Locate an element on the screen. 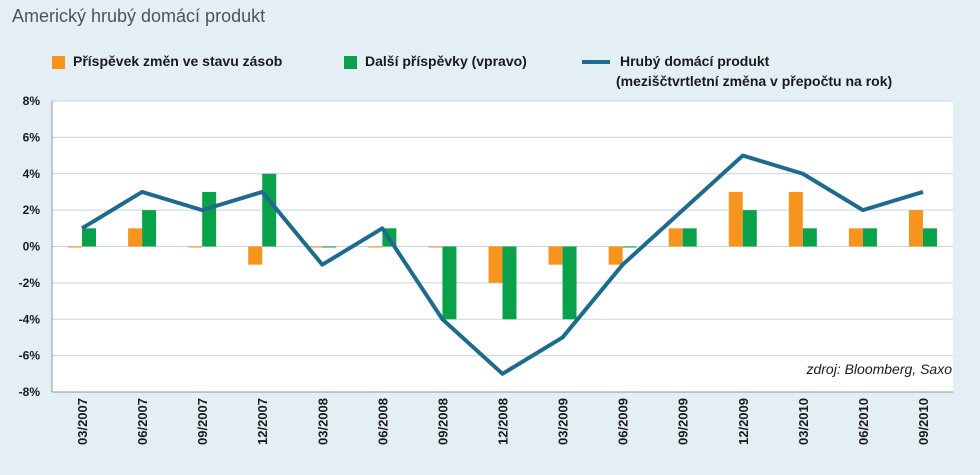 This screenshot has height=475, width=980. chart-title: Americký hrubý domácí produkt is located at coordinates (139, 16).